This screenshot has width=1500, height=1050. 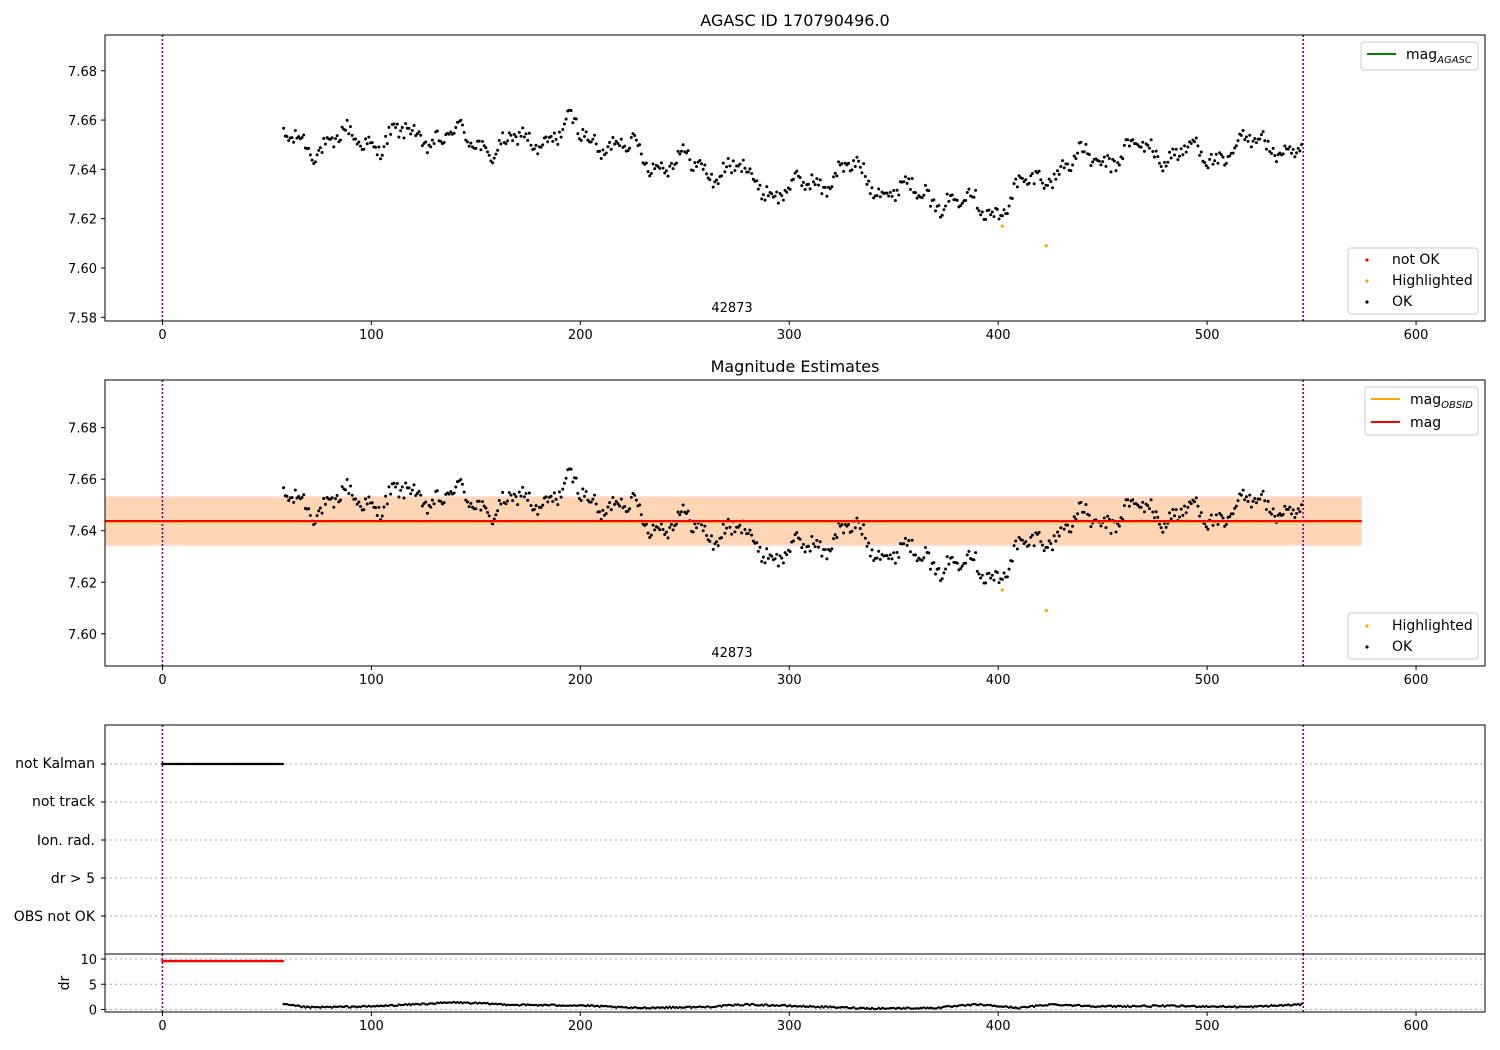 What do you see at coordinates (789, 1026) in the screenshot?
I see `x-tick-label: 300` at bounding box center [789, 1026].